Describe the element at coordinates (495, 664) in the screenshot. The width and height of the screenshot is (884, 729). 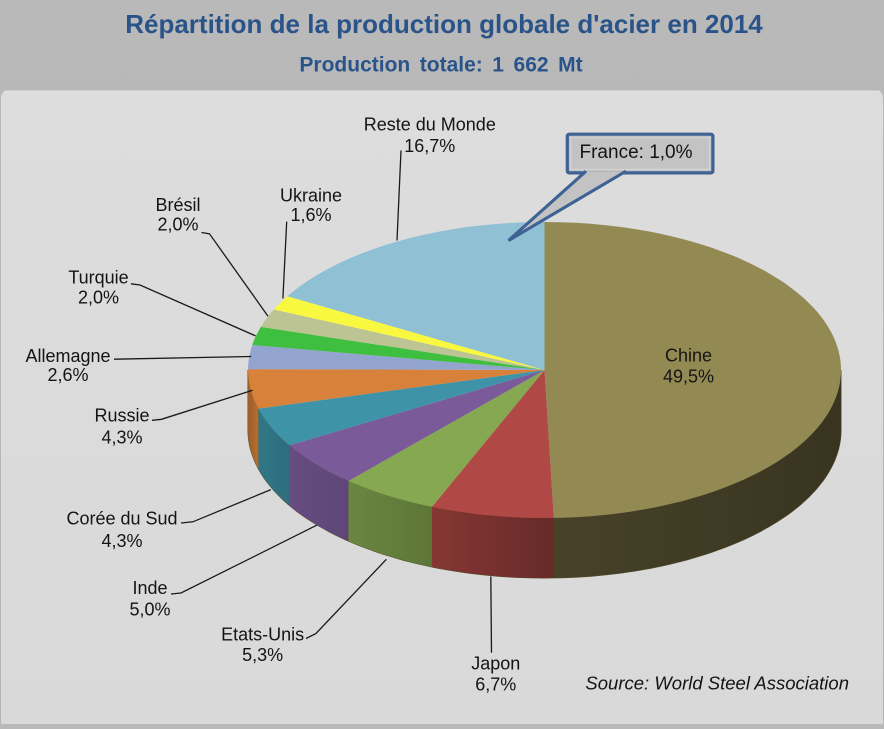
I see `svg-text: Japon` at that location.